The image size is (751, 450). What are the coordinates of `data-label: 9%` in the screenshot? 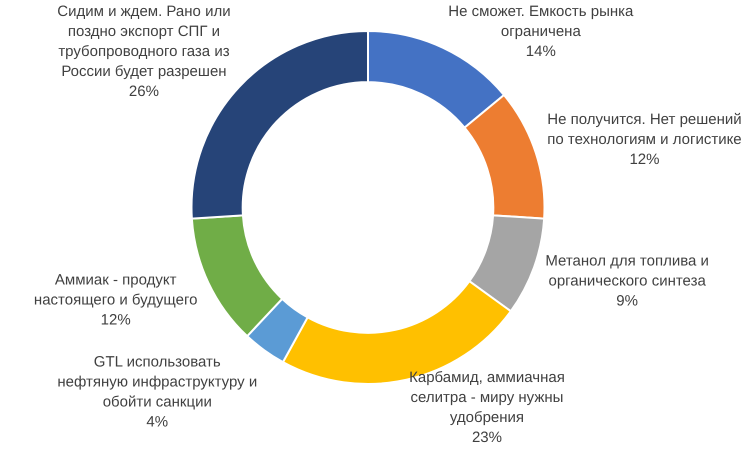 It's located at (627, 301).